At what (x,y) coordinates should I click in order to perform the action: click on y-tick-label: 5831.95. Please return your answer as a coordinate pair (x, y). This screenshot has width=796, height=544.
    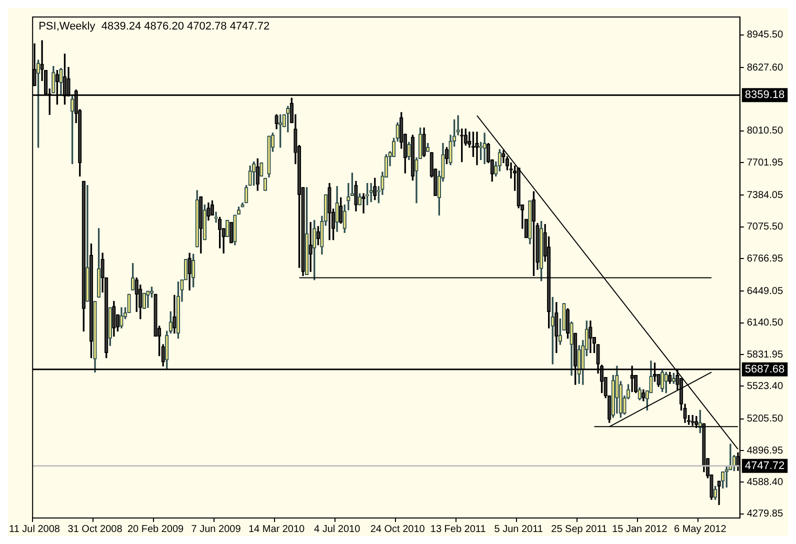
    Looking at the image, I should click on (765, 354).